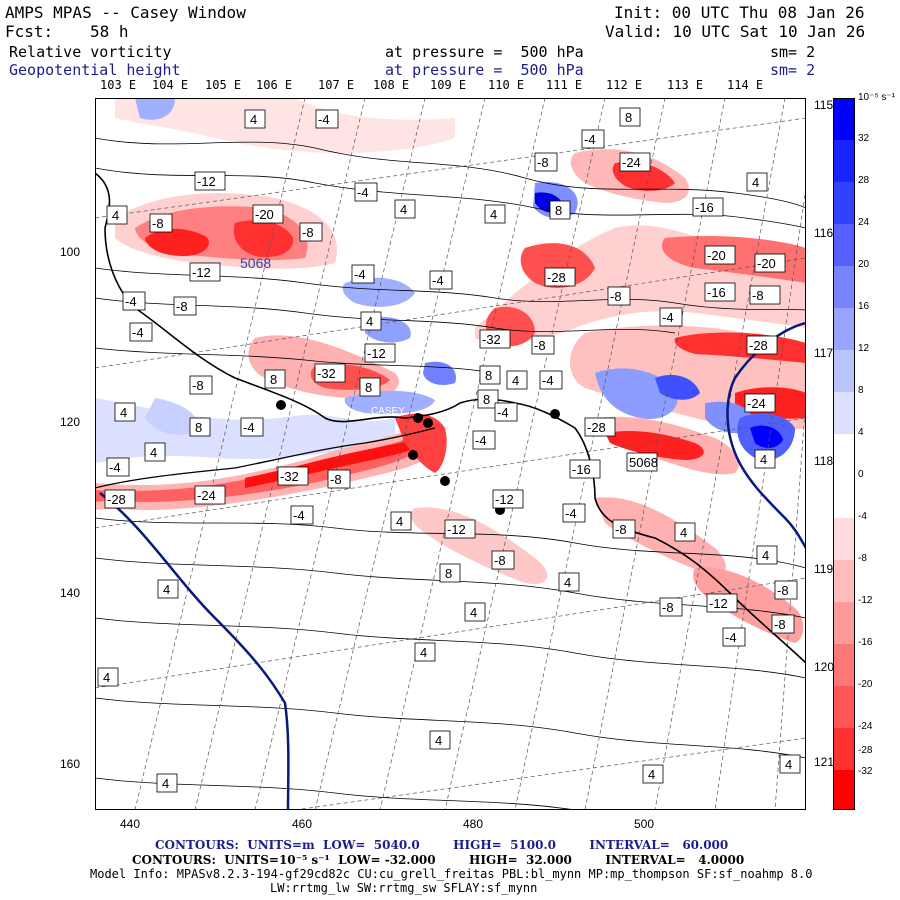 The width and height of the screenshot is (900, 900). What do you see at coordinates (708, 207) in the screenshot?
I see `contour-label: -16` at bounding box center [708, 207].